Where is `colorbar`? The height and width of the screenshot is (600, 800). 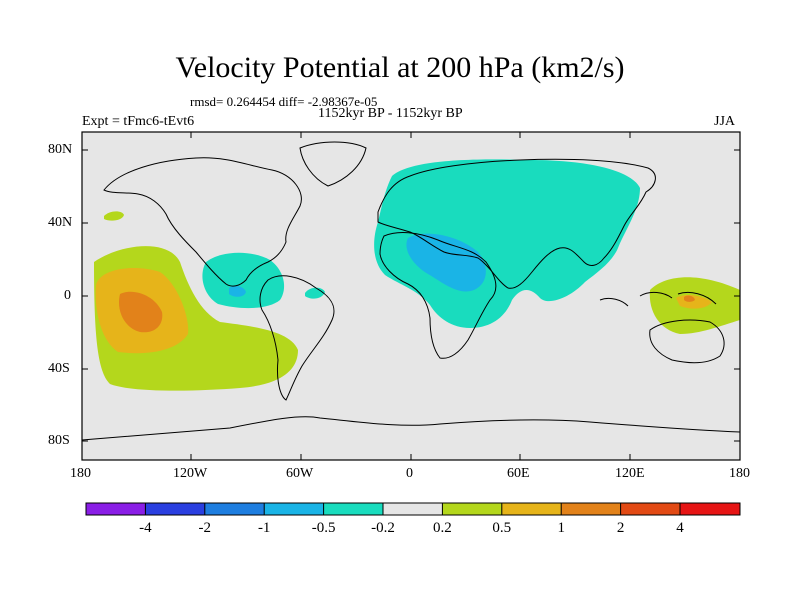 colorbar is located at coordinates (413, 509).